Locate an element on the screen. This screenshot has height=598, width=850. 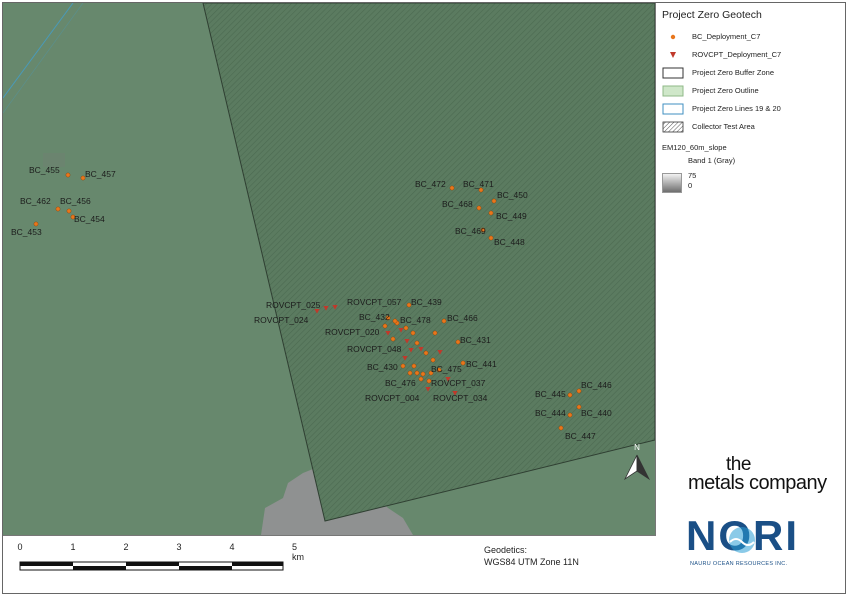
nori-subtitle: NAURU OCEAN RESOURCES INC. is located at coordinates (739, 564).